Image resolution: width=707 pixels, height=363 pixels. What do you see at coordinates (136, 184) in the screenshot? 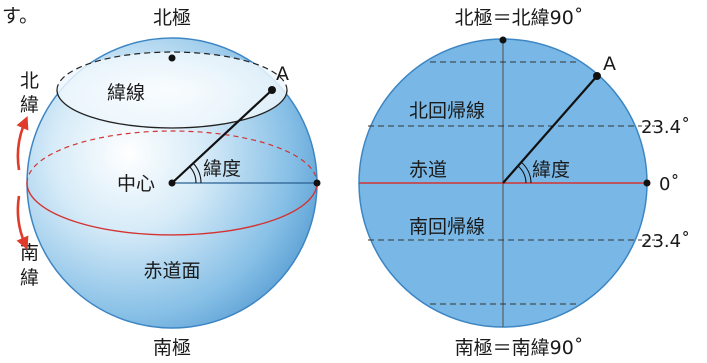
I see `center-label: 中心` at bounding box center [136, 184].